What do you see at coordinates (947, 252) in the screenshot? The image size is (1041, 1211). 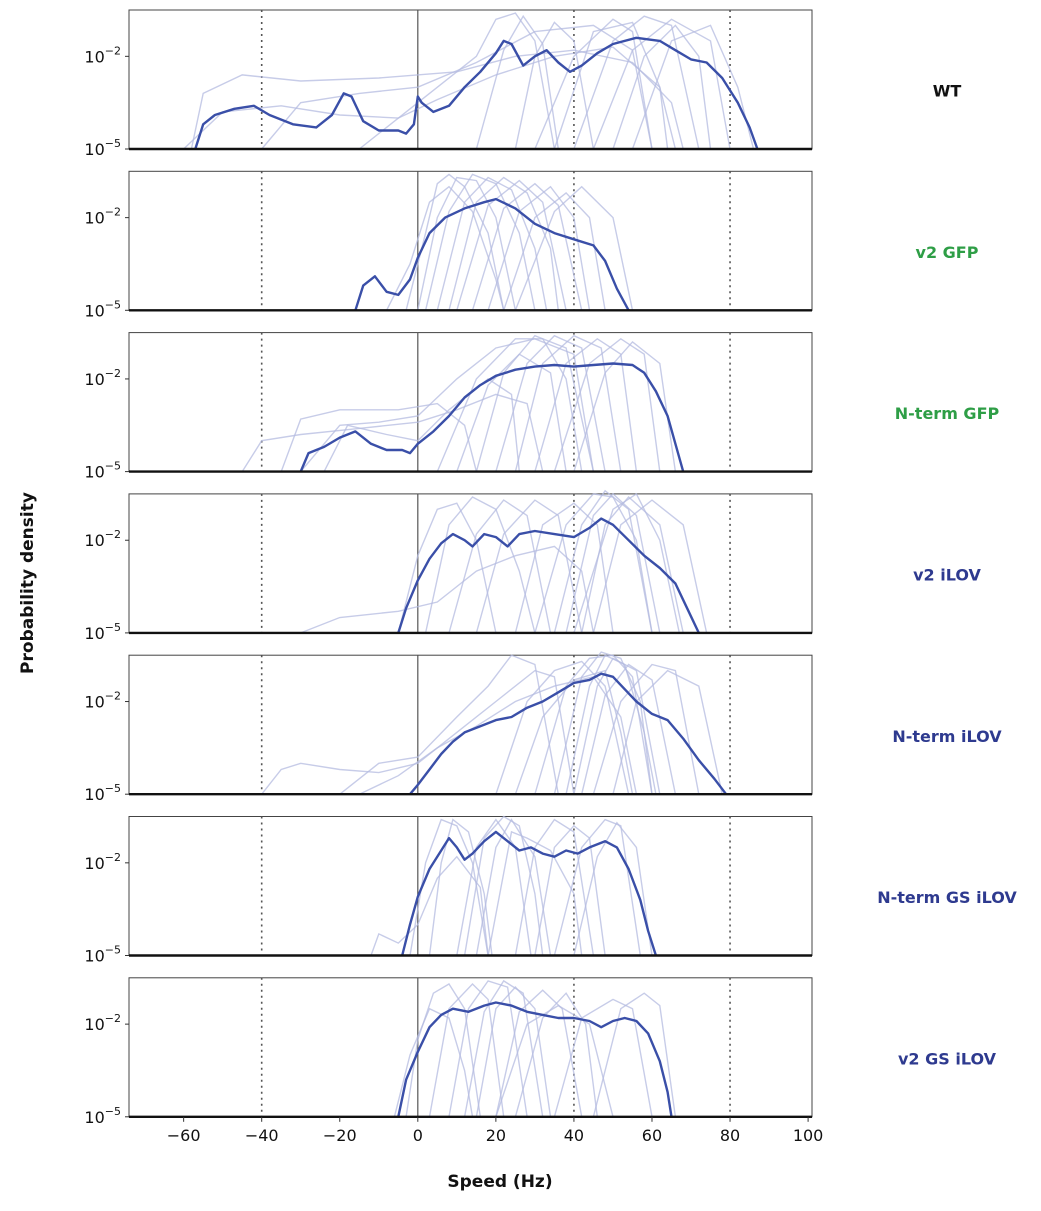 I see `panel-label: v2 GFP` at bounding box center [947, 252].